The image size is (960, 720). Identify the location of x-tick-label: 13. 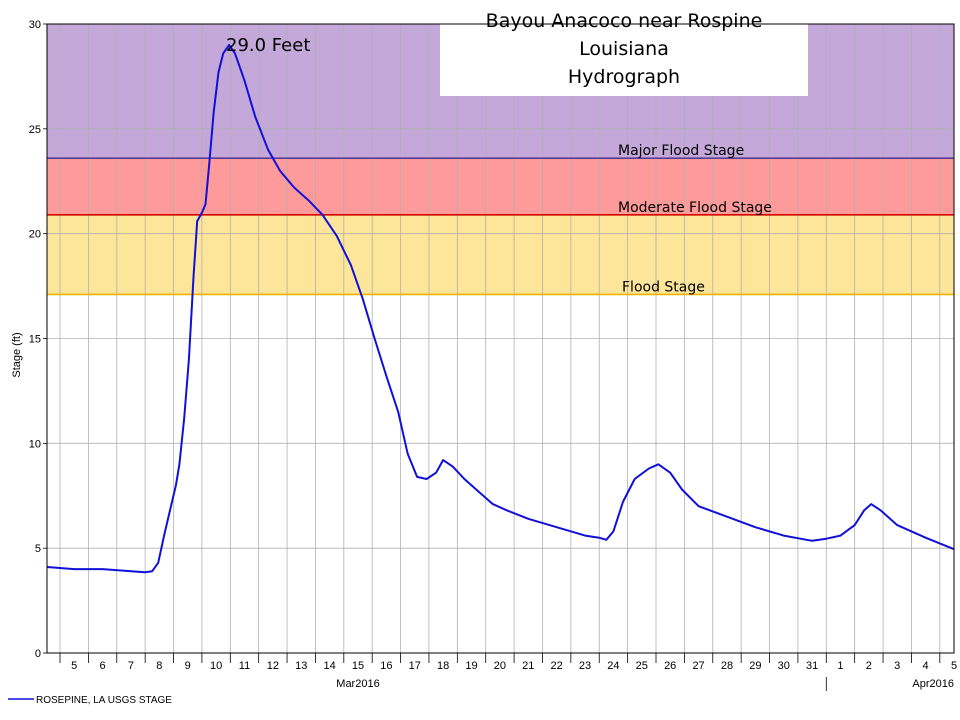
(301, 666).